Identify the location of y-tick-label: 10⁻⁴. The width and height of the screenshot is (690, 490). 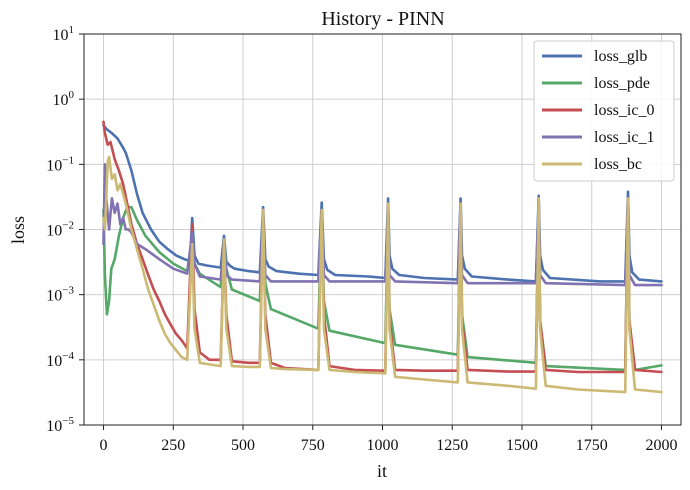
(60, 360).